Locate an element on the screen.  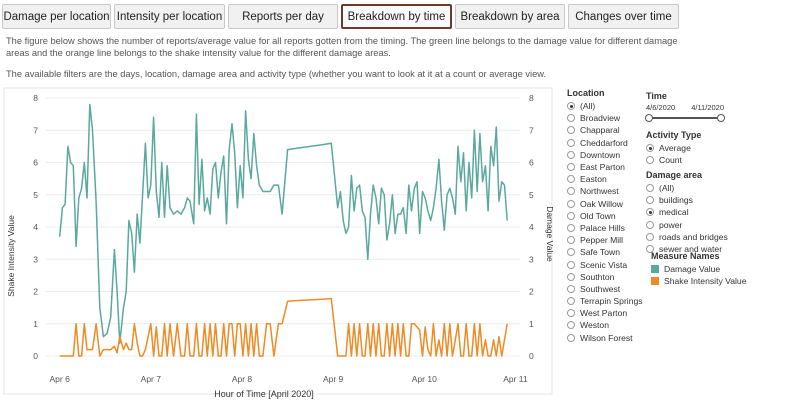
tab-damage-per-location: Damage per location is located at coordinates (56, 16).